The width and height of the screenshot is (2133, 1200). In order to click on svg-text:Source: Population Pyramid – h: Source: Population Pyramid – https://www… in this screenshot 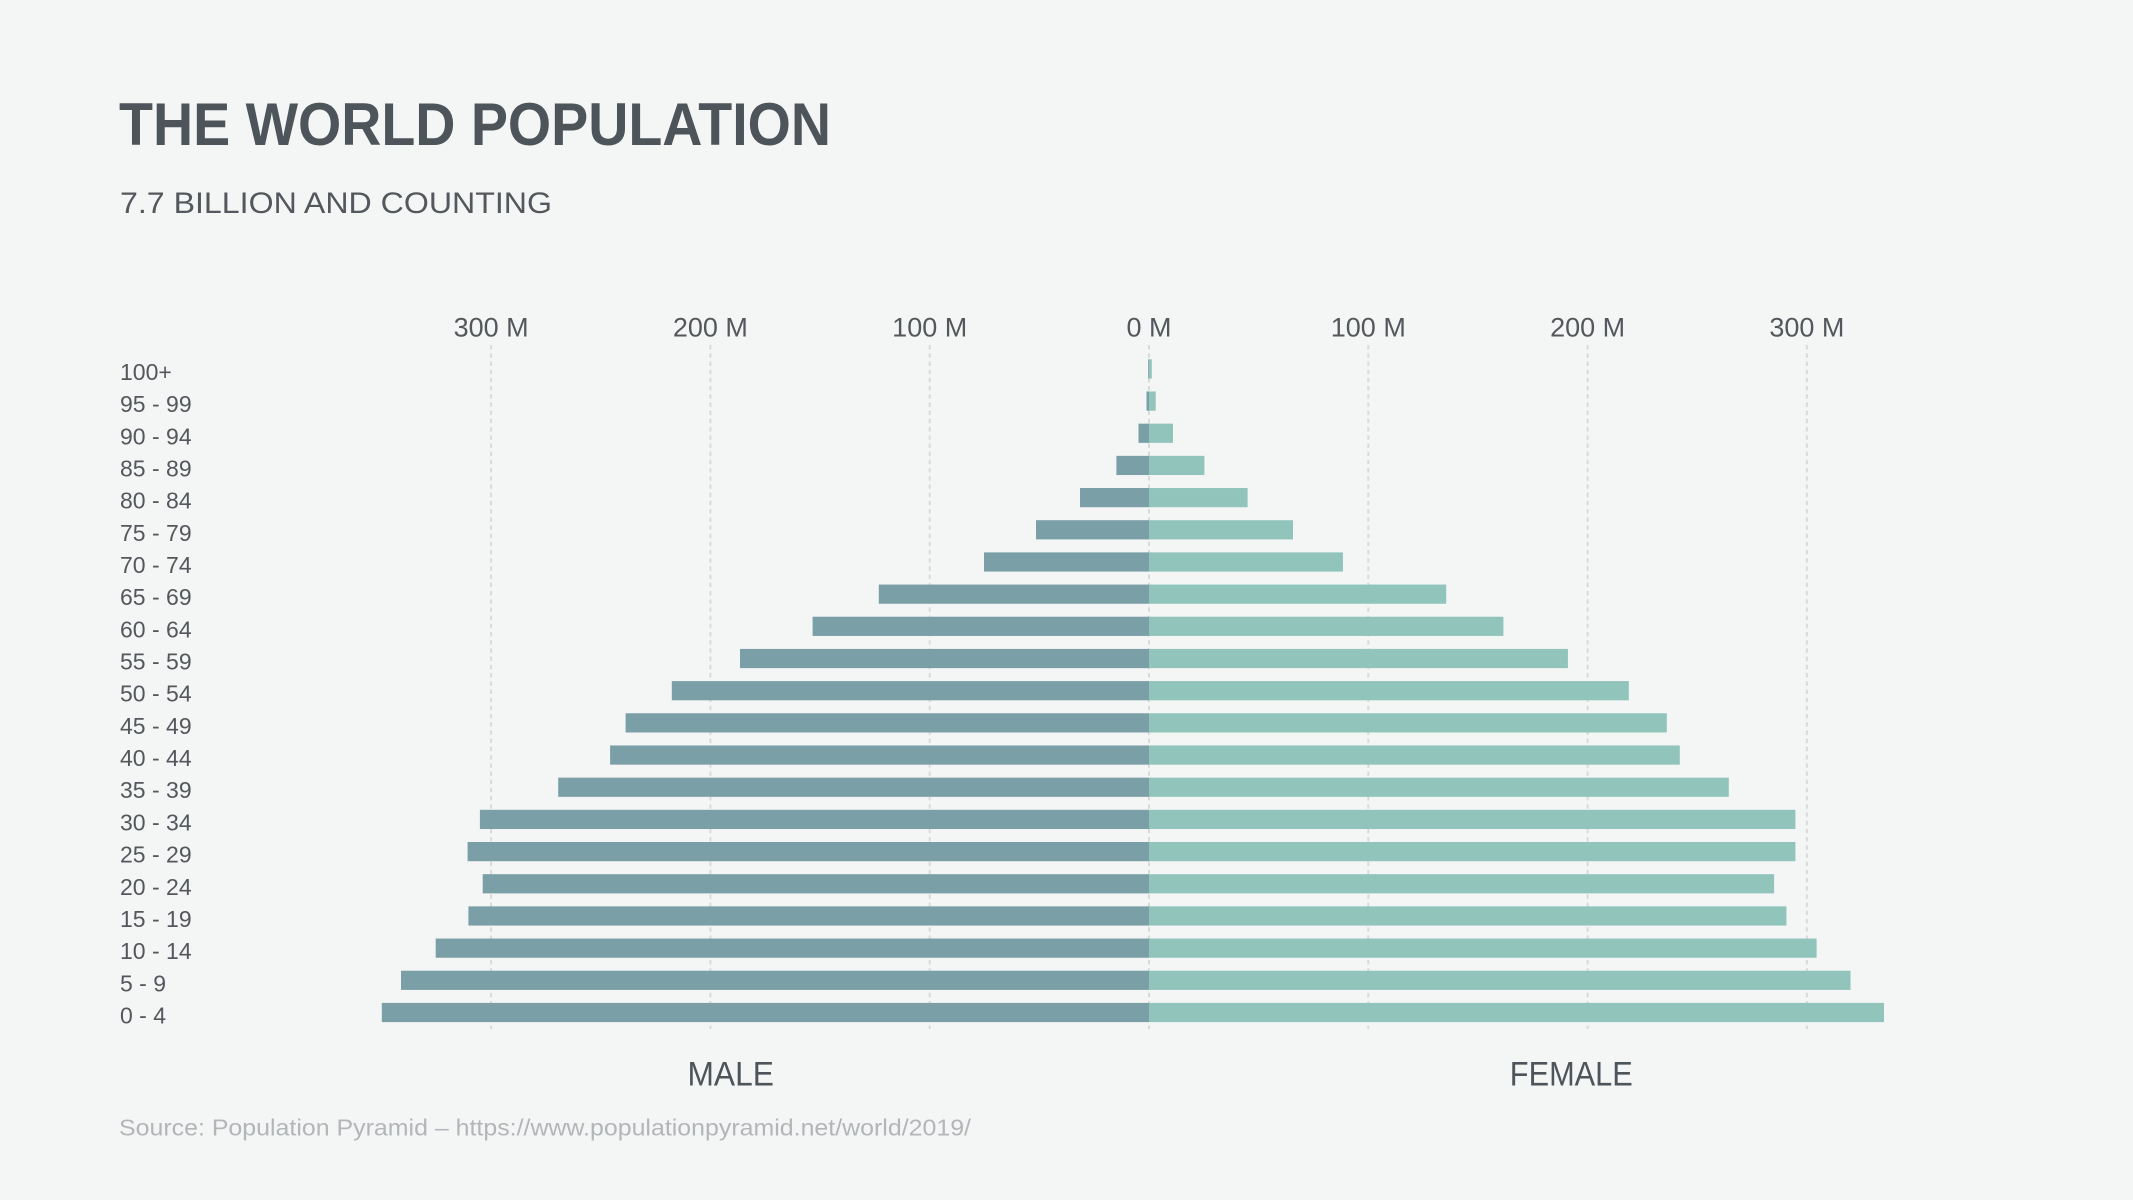, I will do `click(545, 1128)`.